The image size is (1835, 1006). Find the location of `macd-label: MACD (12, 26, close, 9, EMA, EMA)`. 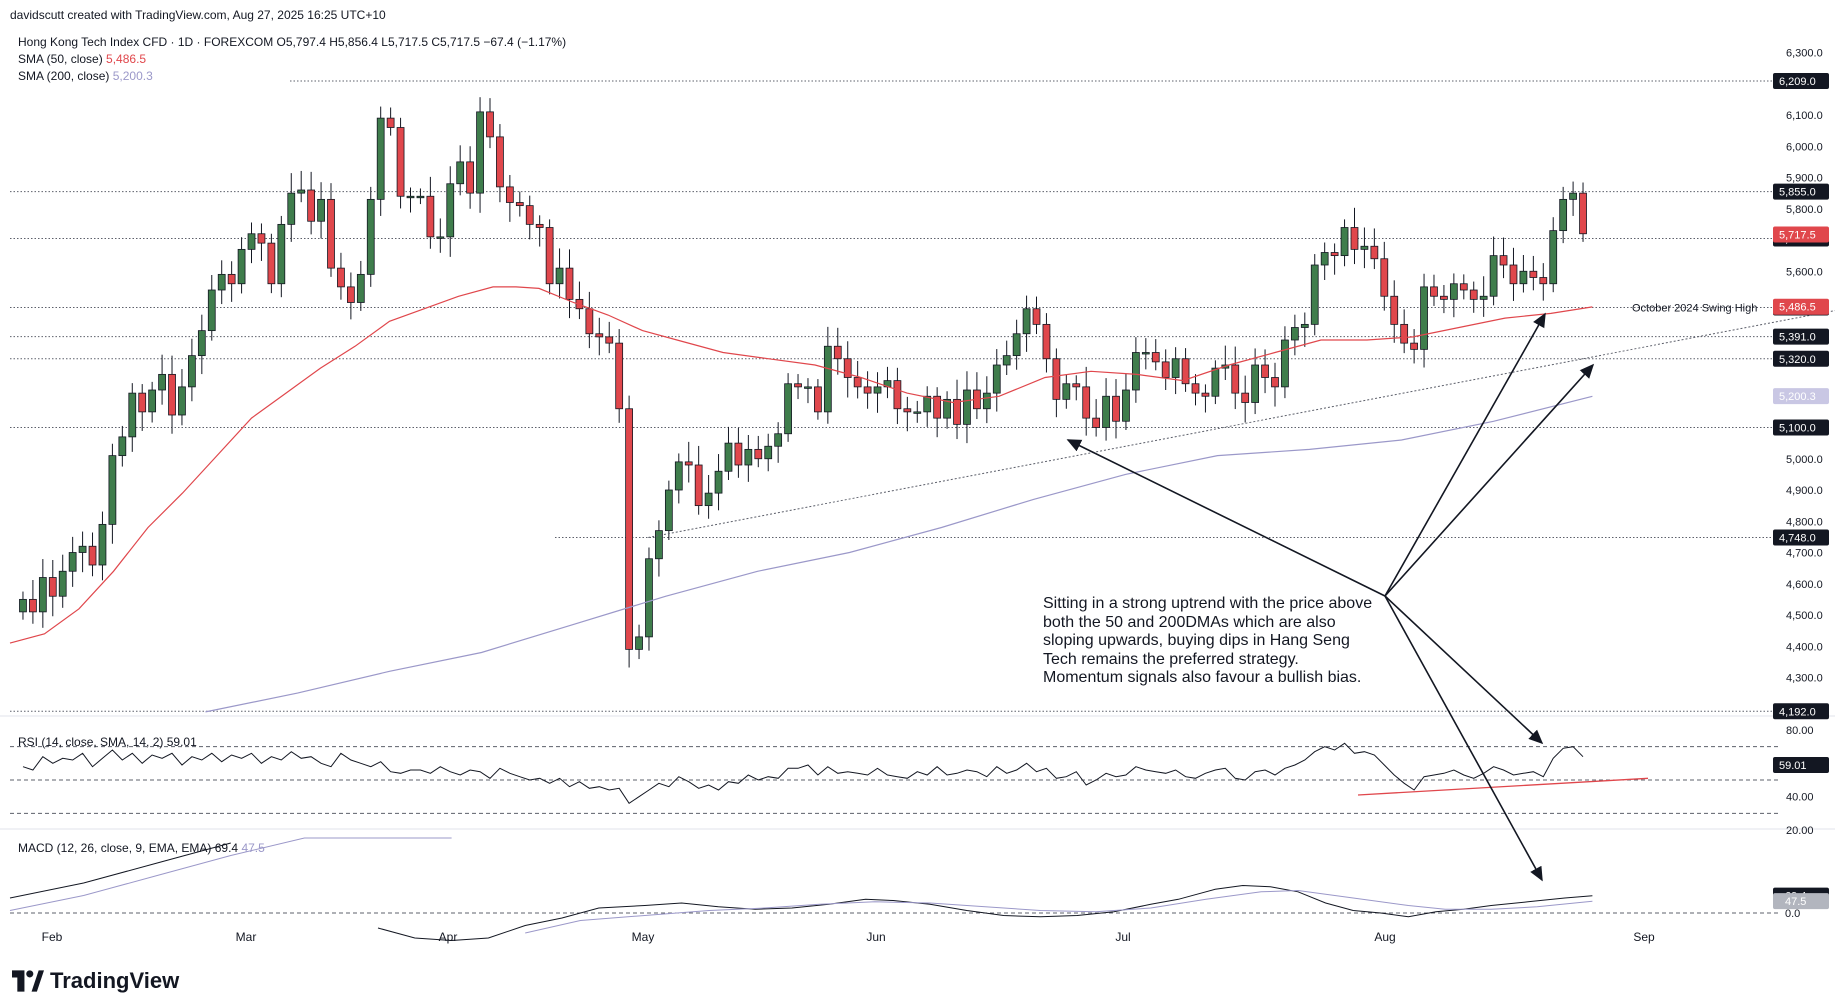

macd-label: MACD (12, 26, close, 9, EMA, EMA) is located at coordinates (115, 848).